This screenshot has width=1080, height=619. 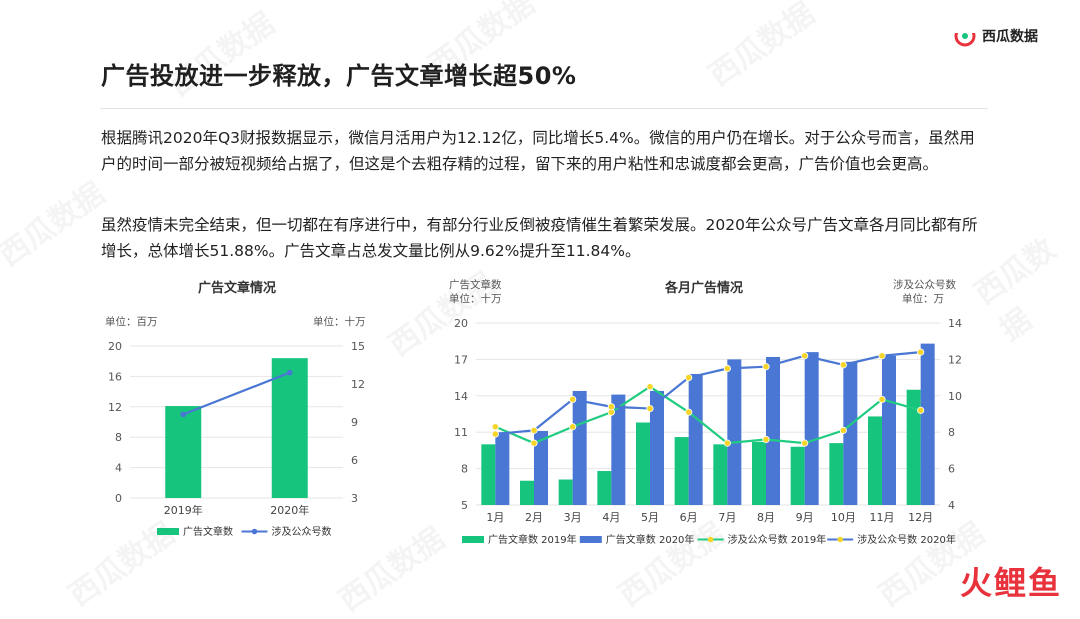 I want to click on x-tick-label: 7月, so click(x=727, y=517).